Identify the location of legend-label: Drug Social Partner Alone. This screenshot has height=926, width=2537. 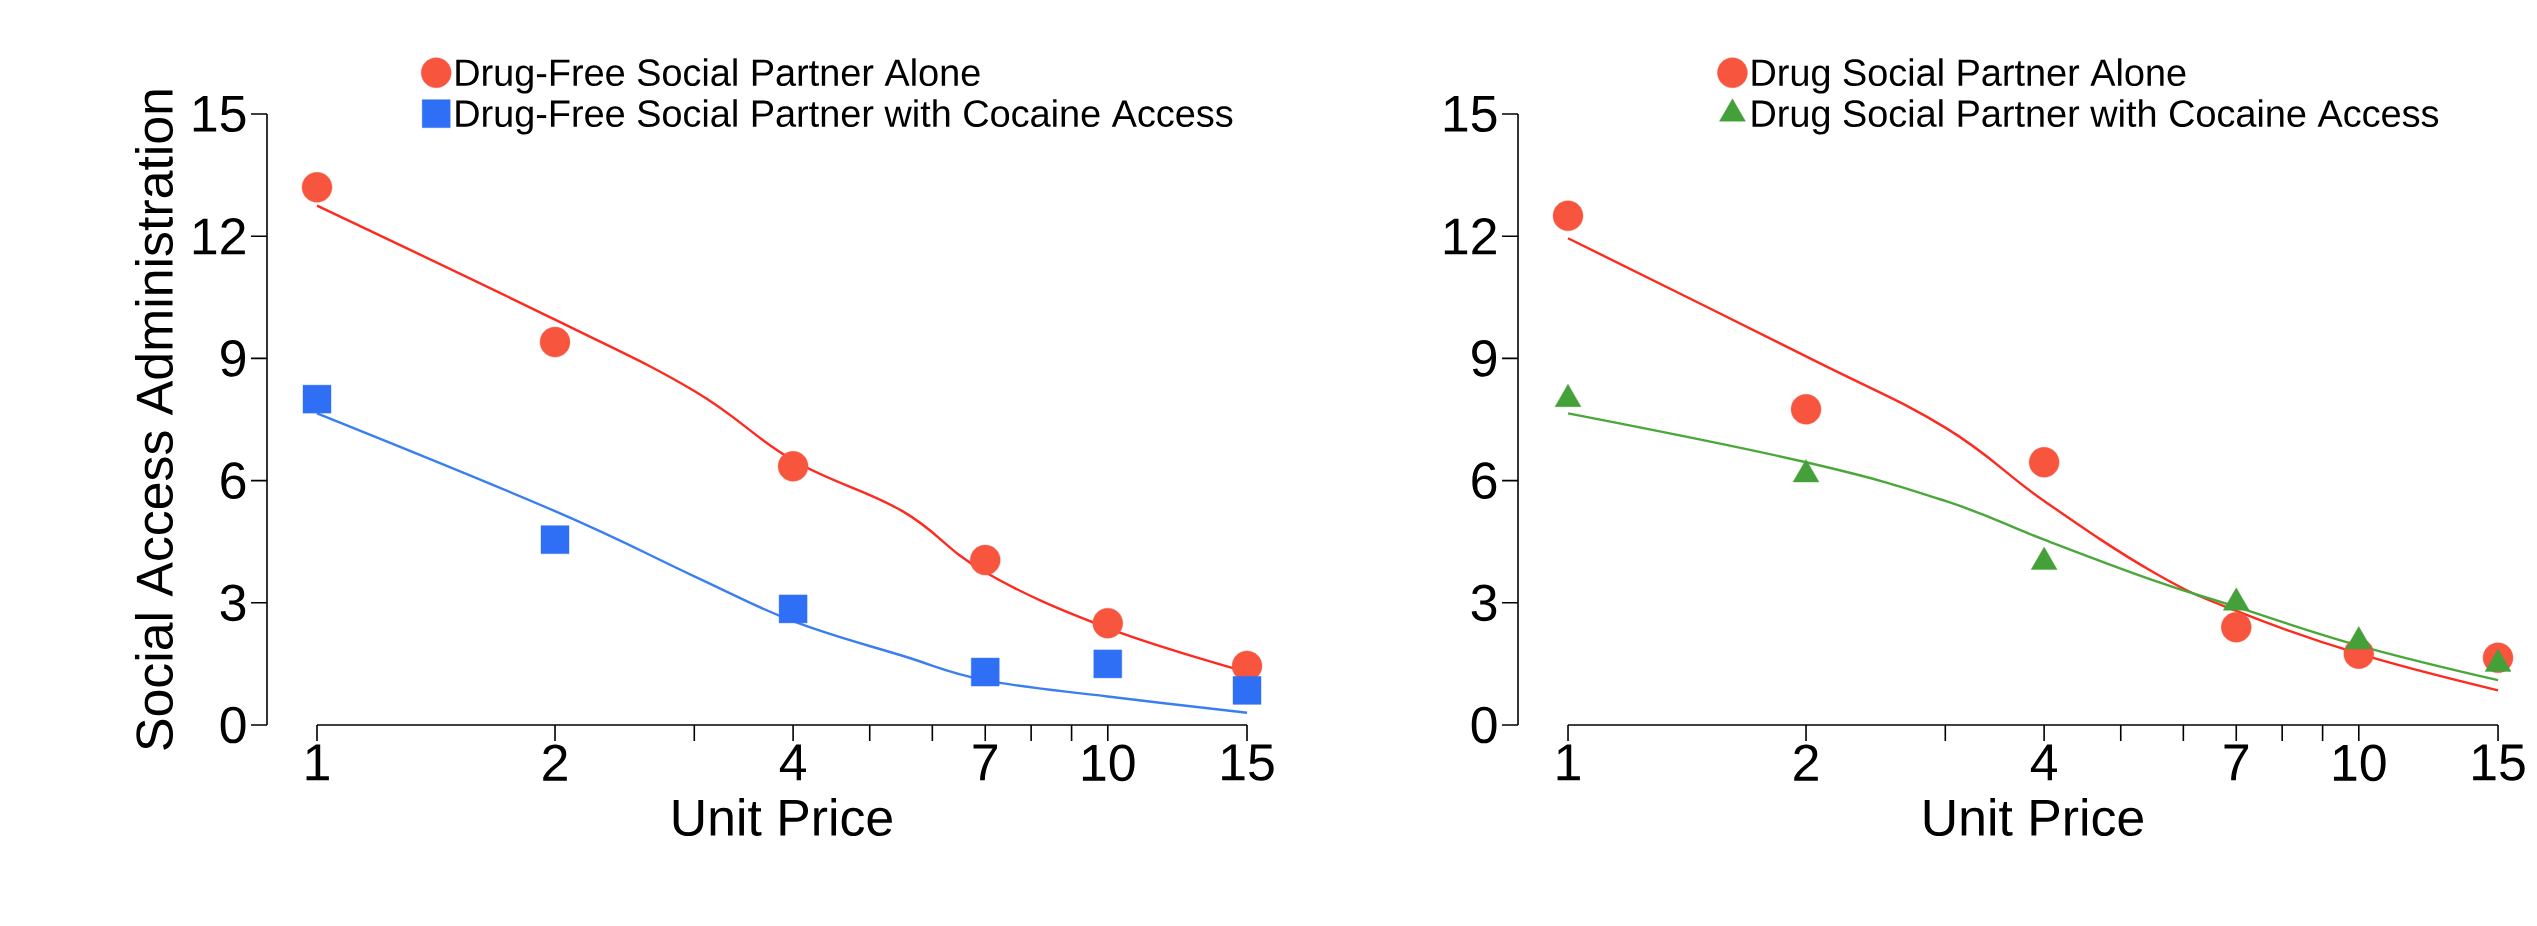
(1969, 76).